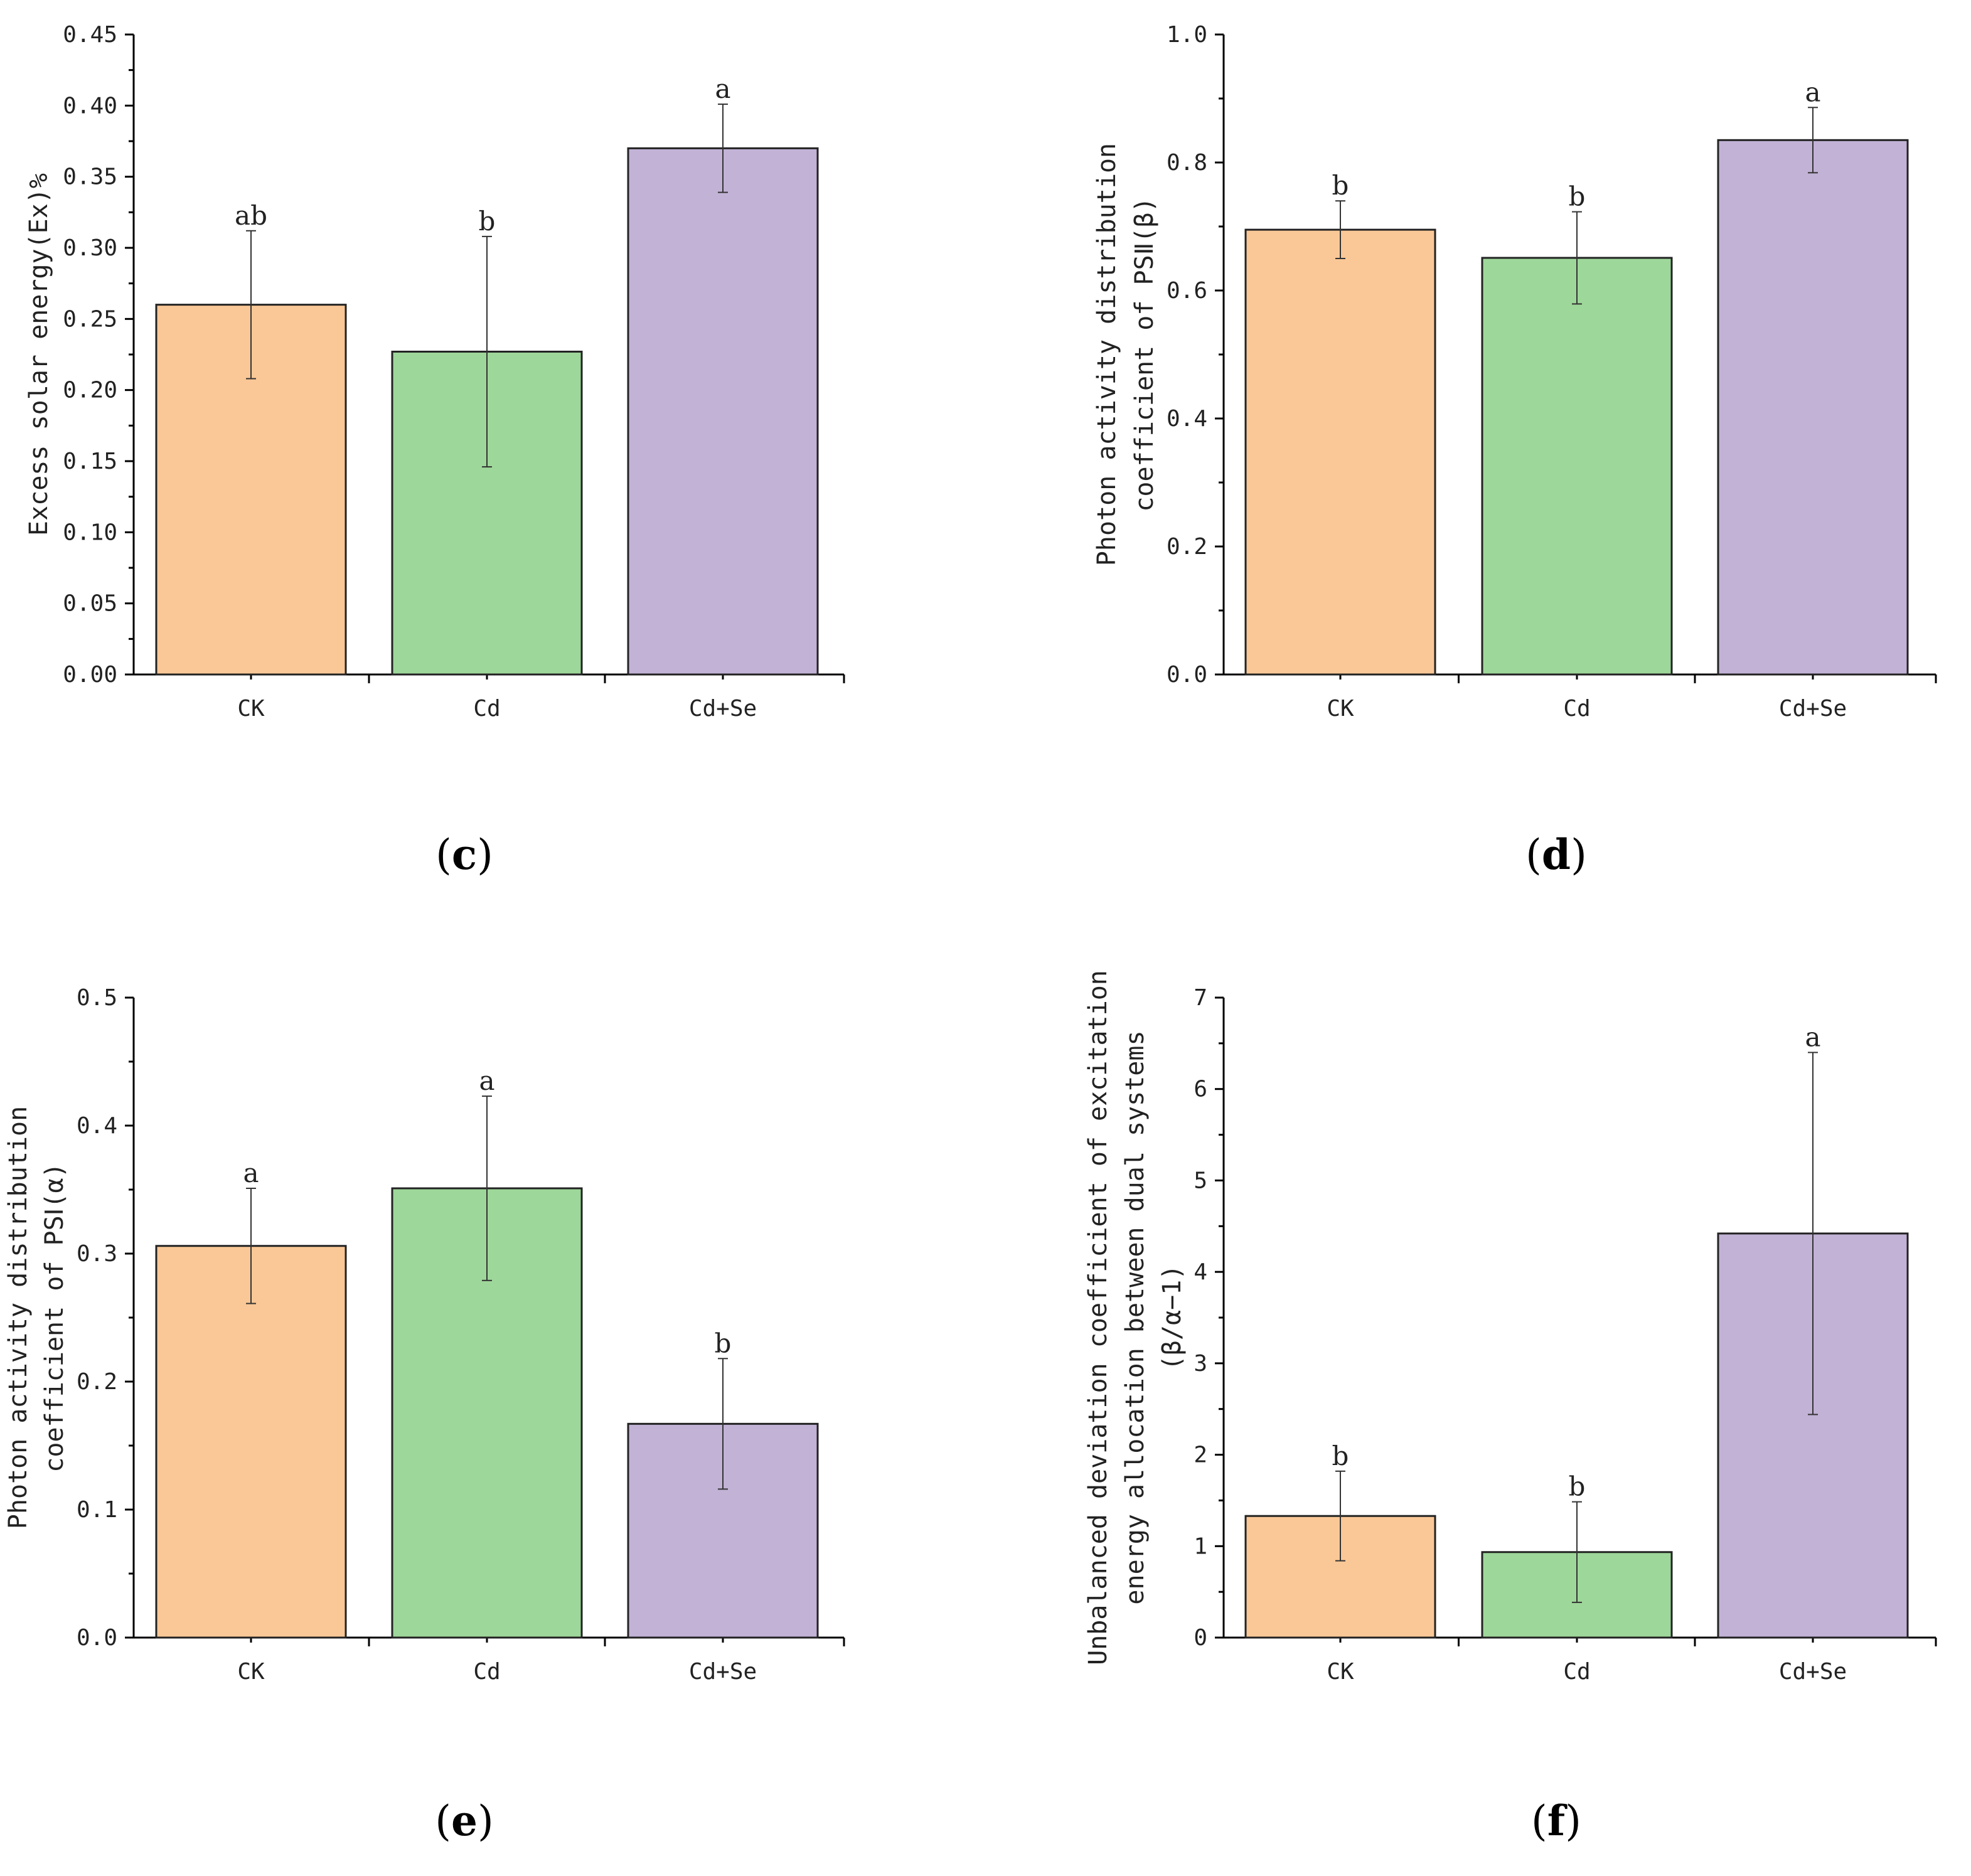  What do you see at coordinates (38, 354) in the screenshot?
I see `y-axis-label: Excess solar energy(Ex)%` at bounding box center [38, 354].